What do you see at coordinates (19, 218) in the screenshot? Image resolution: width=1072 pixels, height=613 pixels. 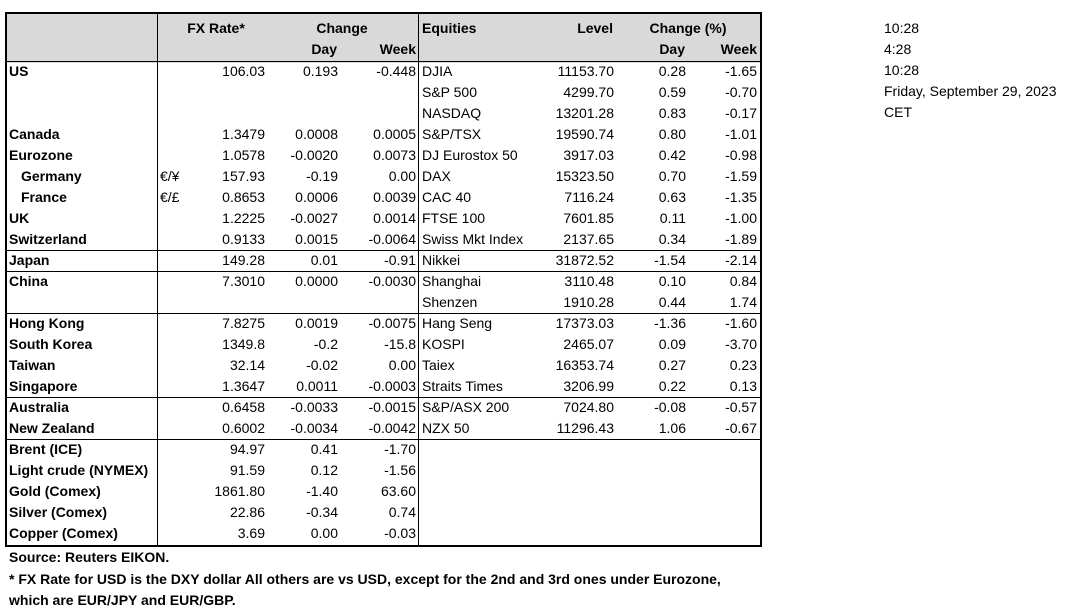 I see `row-name: UK` at bounding box center [19, 218].